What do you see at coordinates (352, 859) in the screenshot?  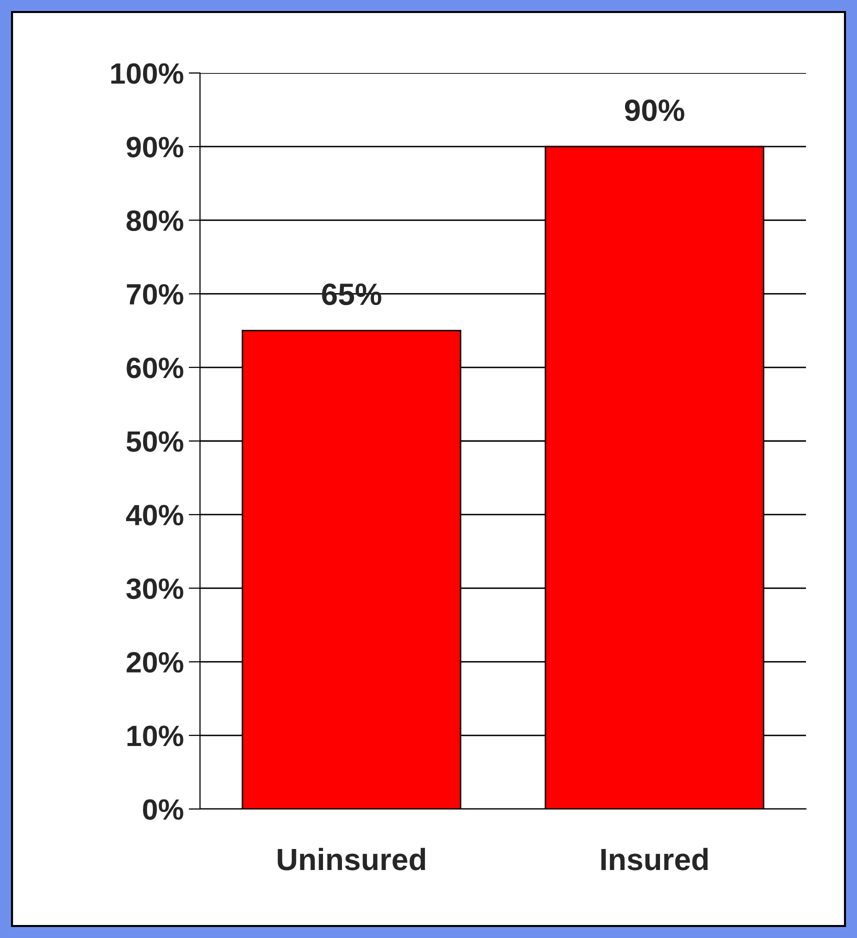 I see `x-tick-label: Uninsured` at bounding box center [352, 859].